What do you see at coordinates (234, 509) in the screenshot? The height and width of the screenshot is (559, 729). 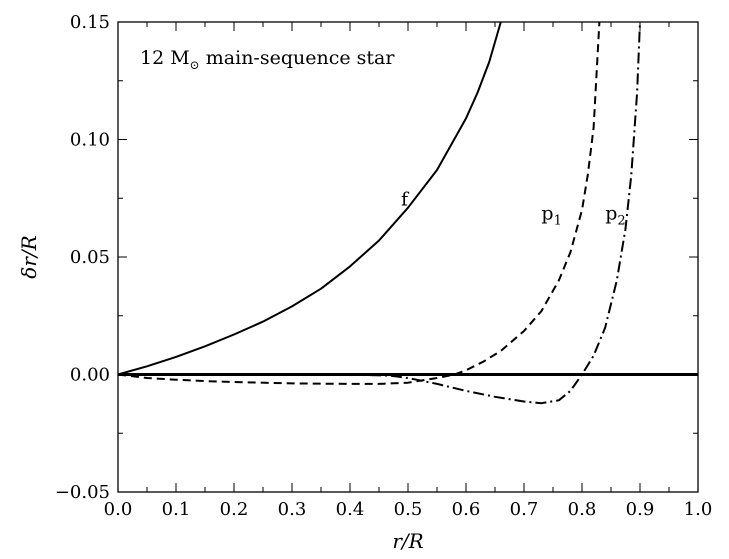 I see `x-tick-label: 0.2` at bounding box center [234, 509].